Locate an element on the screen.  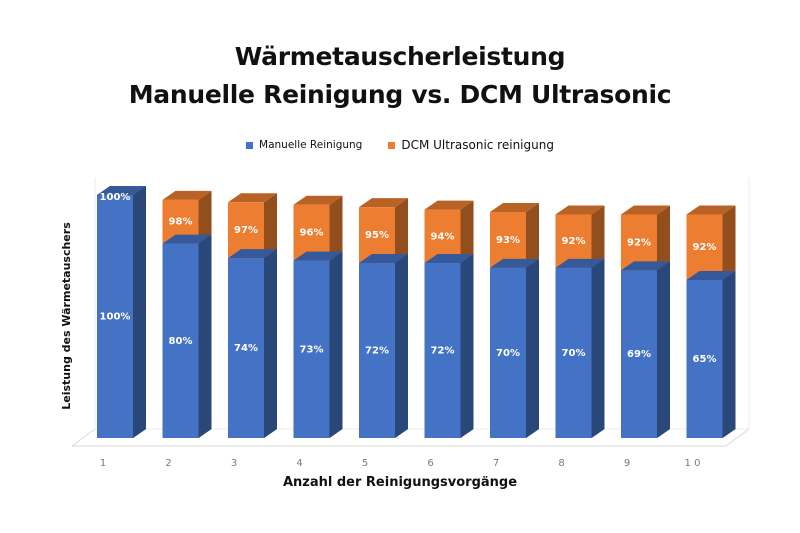
x-tick-label-10: 1 0 is located at coordinates (693, 463).